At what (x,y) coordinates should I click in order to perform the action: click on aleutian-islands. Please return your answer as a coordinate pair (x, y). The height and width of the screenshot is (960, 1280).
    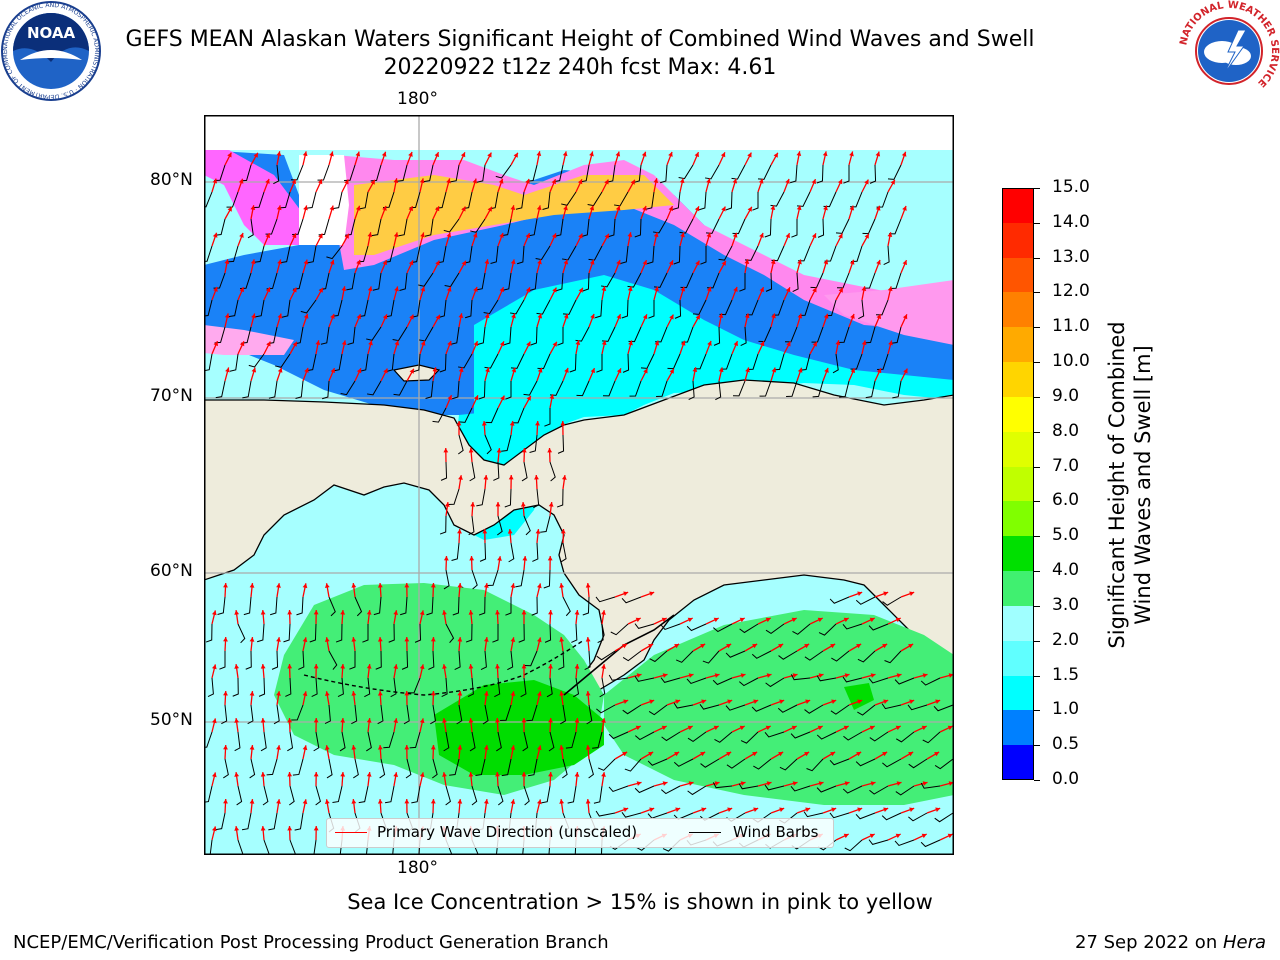
    Looking at the image, I should click on (444, 667).